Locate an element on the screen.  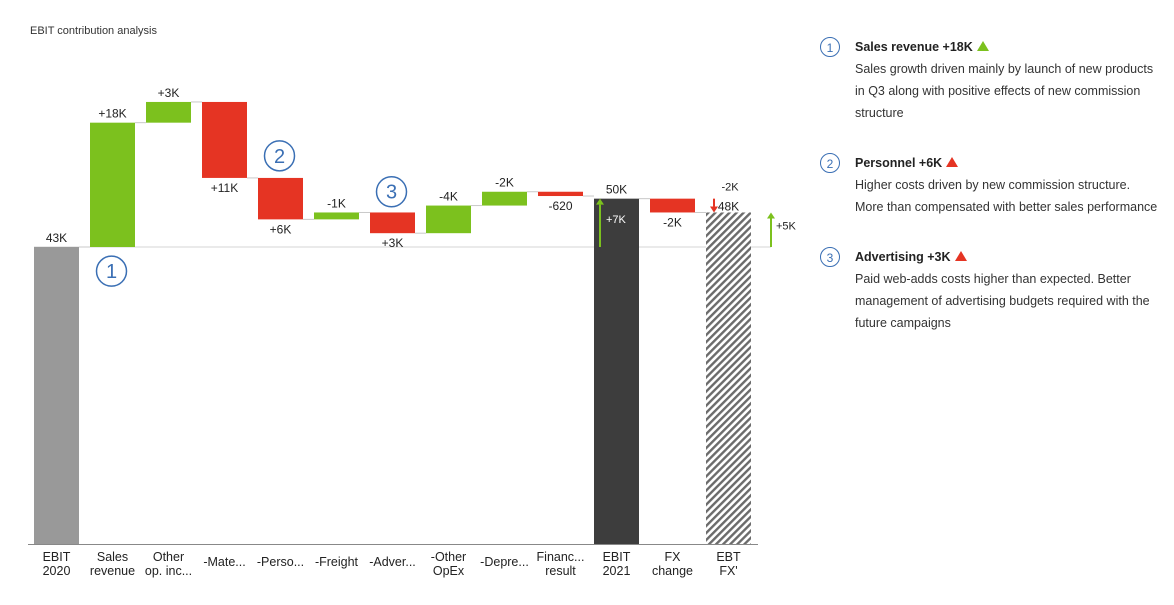
category-label-11: FX is located at coordinates (673, 557).